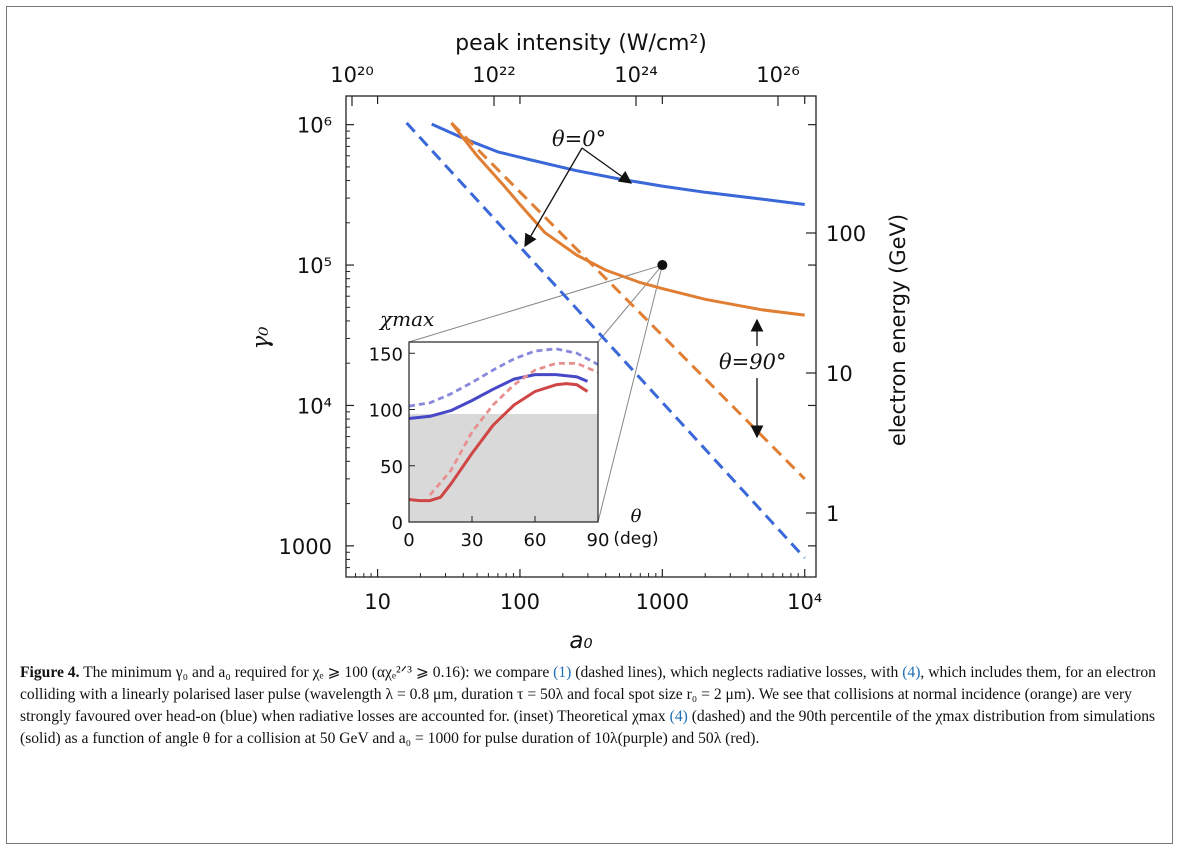 Image resolution: width=1182 pixels, height=852 pixels. I want to click on caption-ref-1: (1), so click(562, 672).